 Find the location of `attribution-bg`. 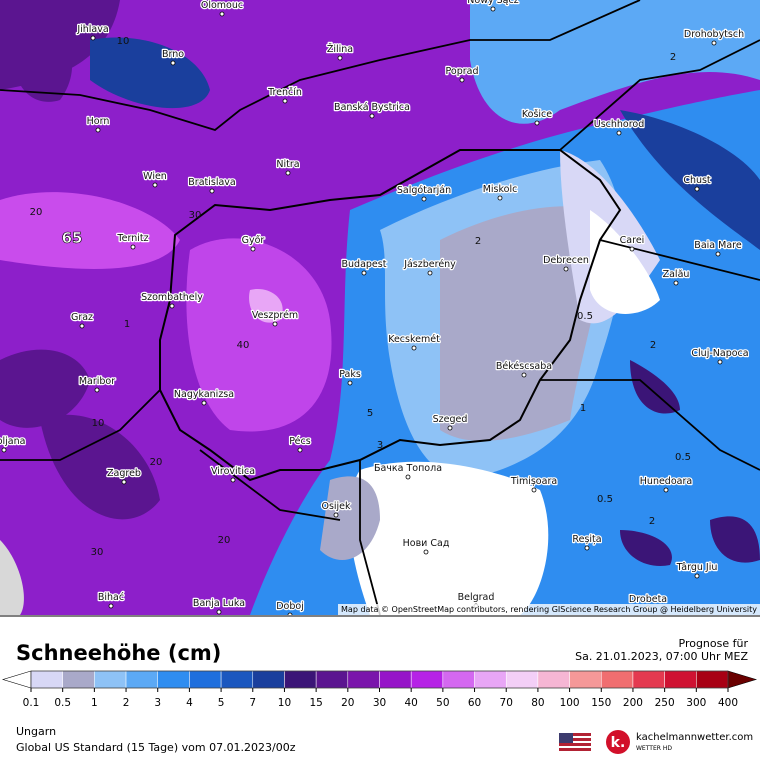

attribution-bg is located at coordinates (549, 609).